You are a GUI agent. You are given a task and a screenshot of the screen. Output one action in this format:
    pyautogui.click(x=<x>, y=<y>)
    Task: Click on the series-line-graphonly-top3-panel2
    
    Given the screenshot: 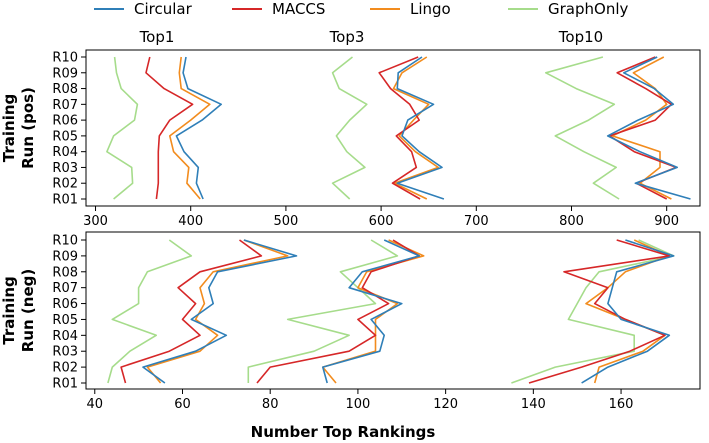 What is the action you would take?
    pyautogui.click(x=323, y=311)
    